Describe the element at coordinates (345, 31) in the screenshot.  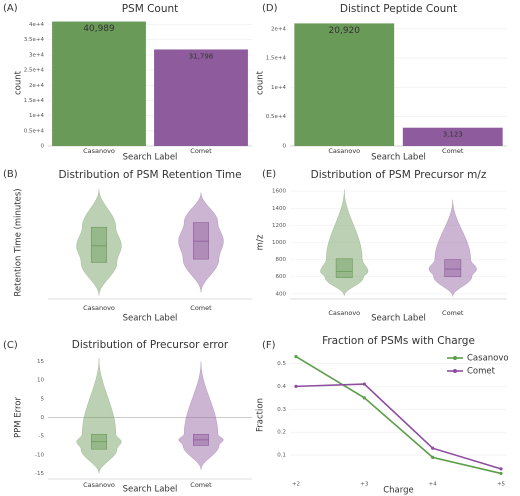
I see `value-label: 20,920` at that location.